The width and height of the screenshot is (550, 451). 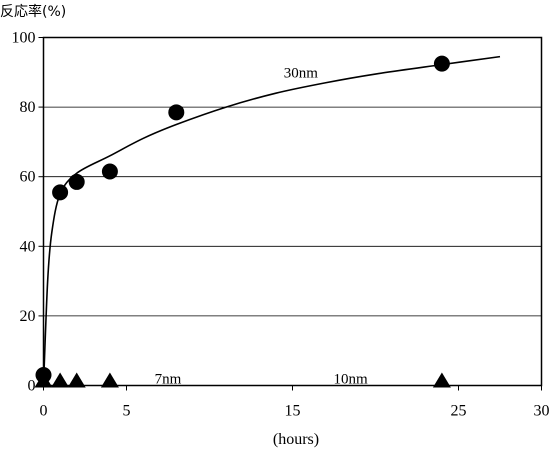 I want to click on x-axis-title: (hours), so click(x=296, y=439).